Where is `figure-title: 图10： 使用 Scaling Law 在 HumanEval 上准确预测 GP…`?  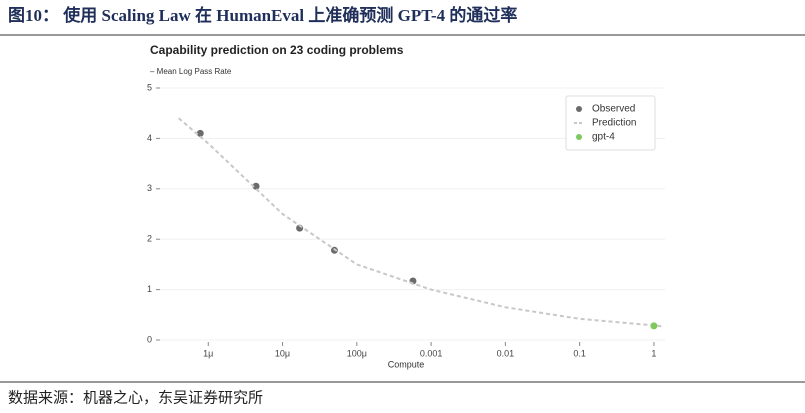 figure-title: 图10： 使用 Scaling Law 在 HumanEval 上准确预测 GP… is located at coordinates (262, 15).